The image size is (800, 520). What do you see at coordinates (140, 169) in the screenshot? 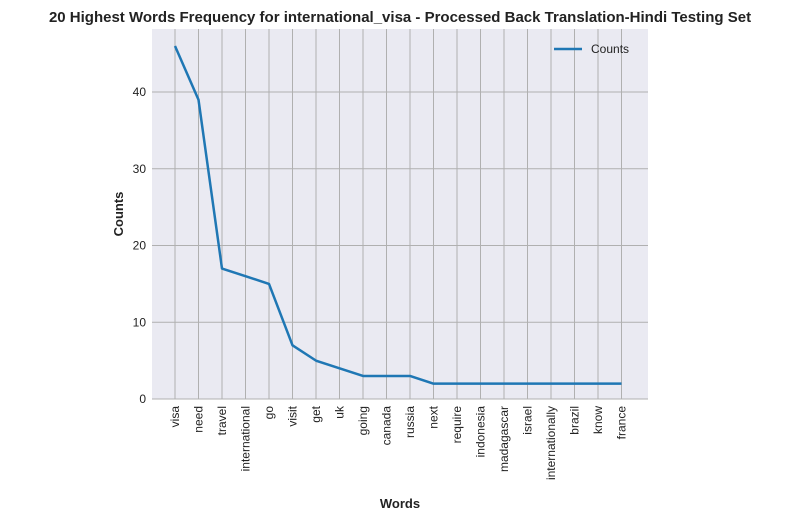
I see `y-tick-label: 30` at bounding box center [140, 169].